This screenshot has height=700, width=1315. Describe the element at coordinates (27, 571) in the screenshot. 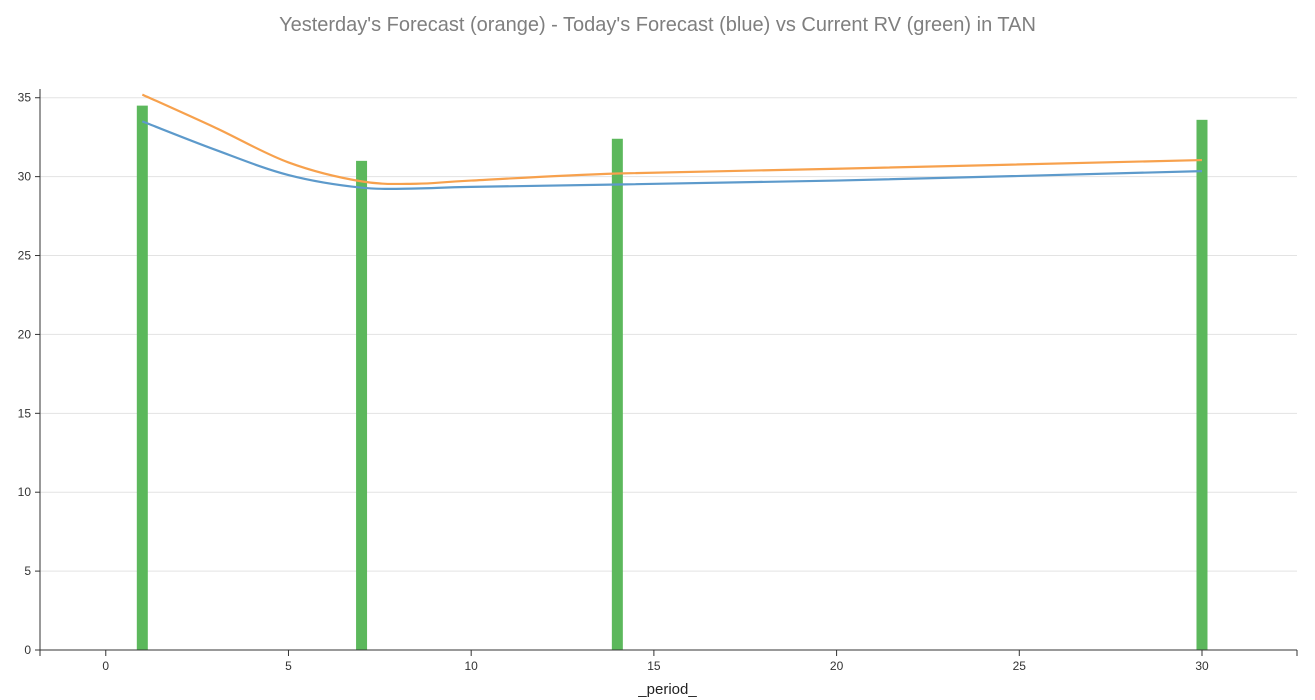

I see `y-tick-label: 5` at that location.